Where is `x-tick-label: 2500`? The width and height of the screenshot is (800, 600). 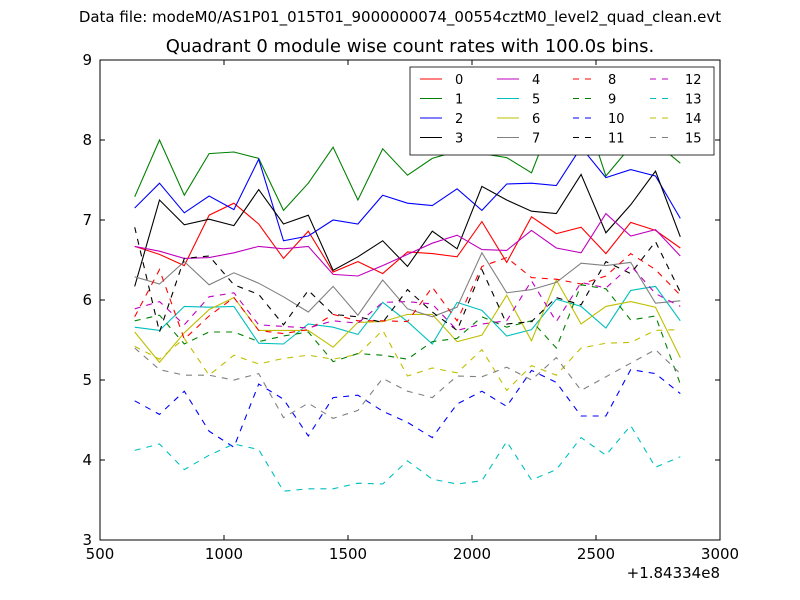 x-tick-label: 2500 is located at coordinates (596, 554).